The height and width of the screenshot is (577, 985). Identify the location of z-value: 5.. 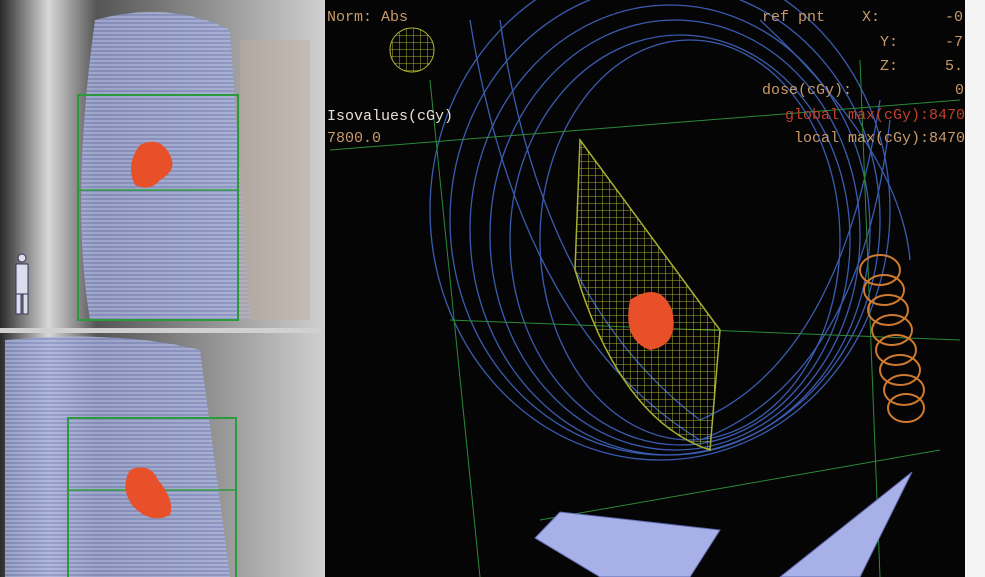
(954, 66).